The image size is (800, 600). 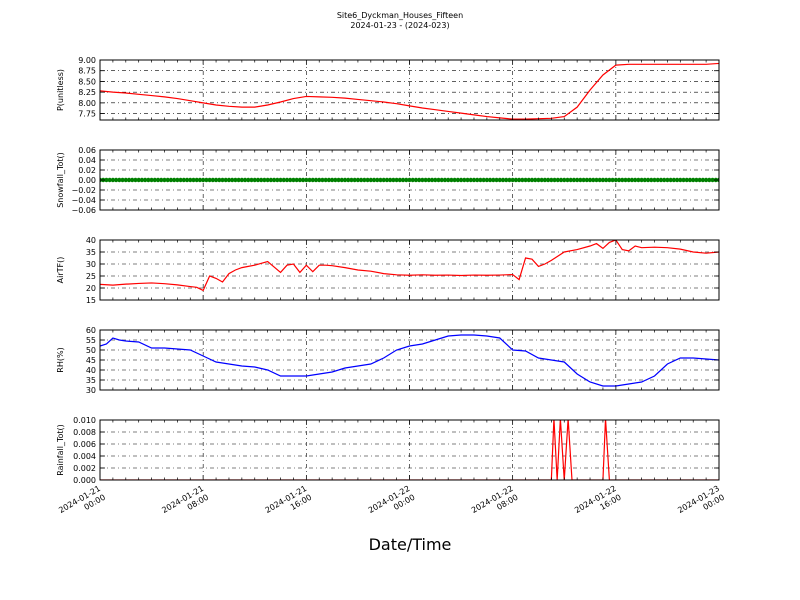 I want to click on x-tick-label: 2024-01-2108:00, so click(x=185, y=504).